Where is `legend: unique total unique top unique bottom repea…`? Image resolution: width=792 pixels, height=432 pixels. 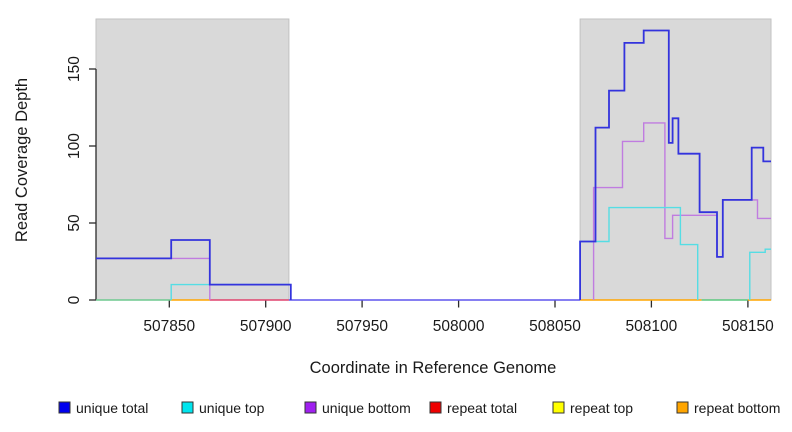 legend: unique total unique top unique bottom repea… is located at coordinates (419, 408).